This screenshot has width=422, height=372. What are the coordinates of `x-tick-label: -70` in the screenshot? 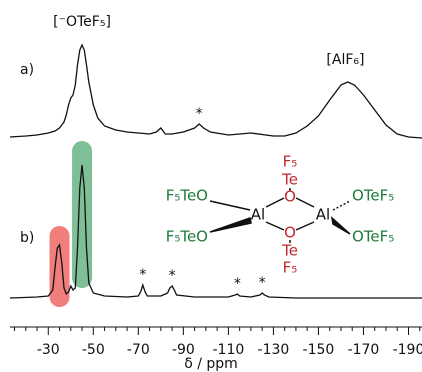 It's located at (138, 350).